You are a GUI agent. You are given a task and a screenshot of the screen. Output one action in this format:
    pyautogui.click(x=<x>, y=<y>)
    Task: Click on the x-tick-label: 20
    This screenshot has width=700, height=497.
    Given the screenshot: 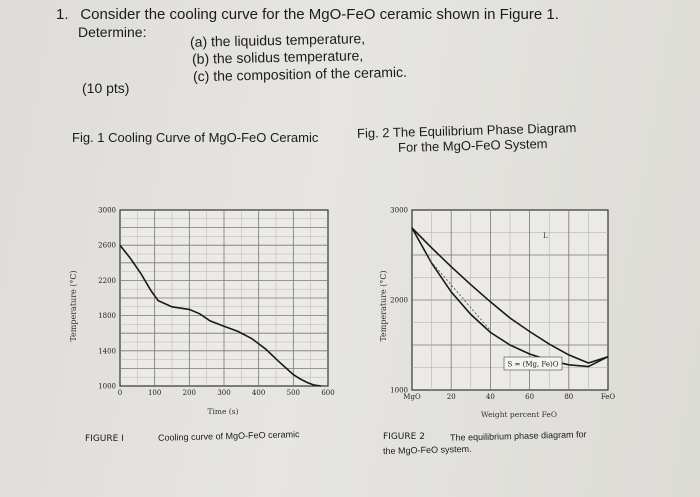 What is the action you would take?
    pyautogui.click(x=451, y=397)
    